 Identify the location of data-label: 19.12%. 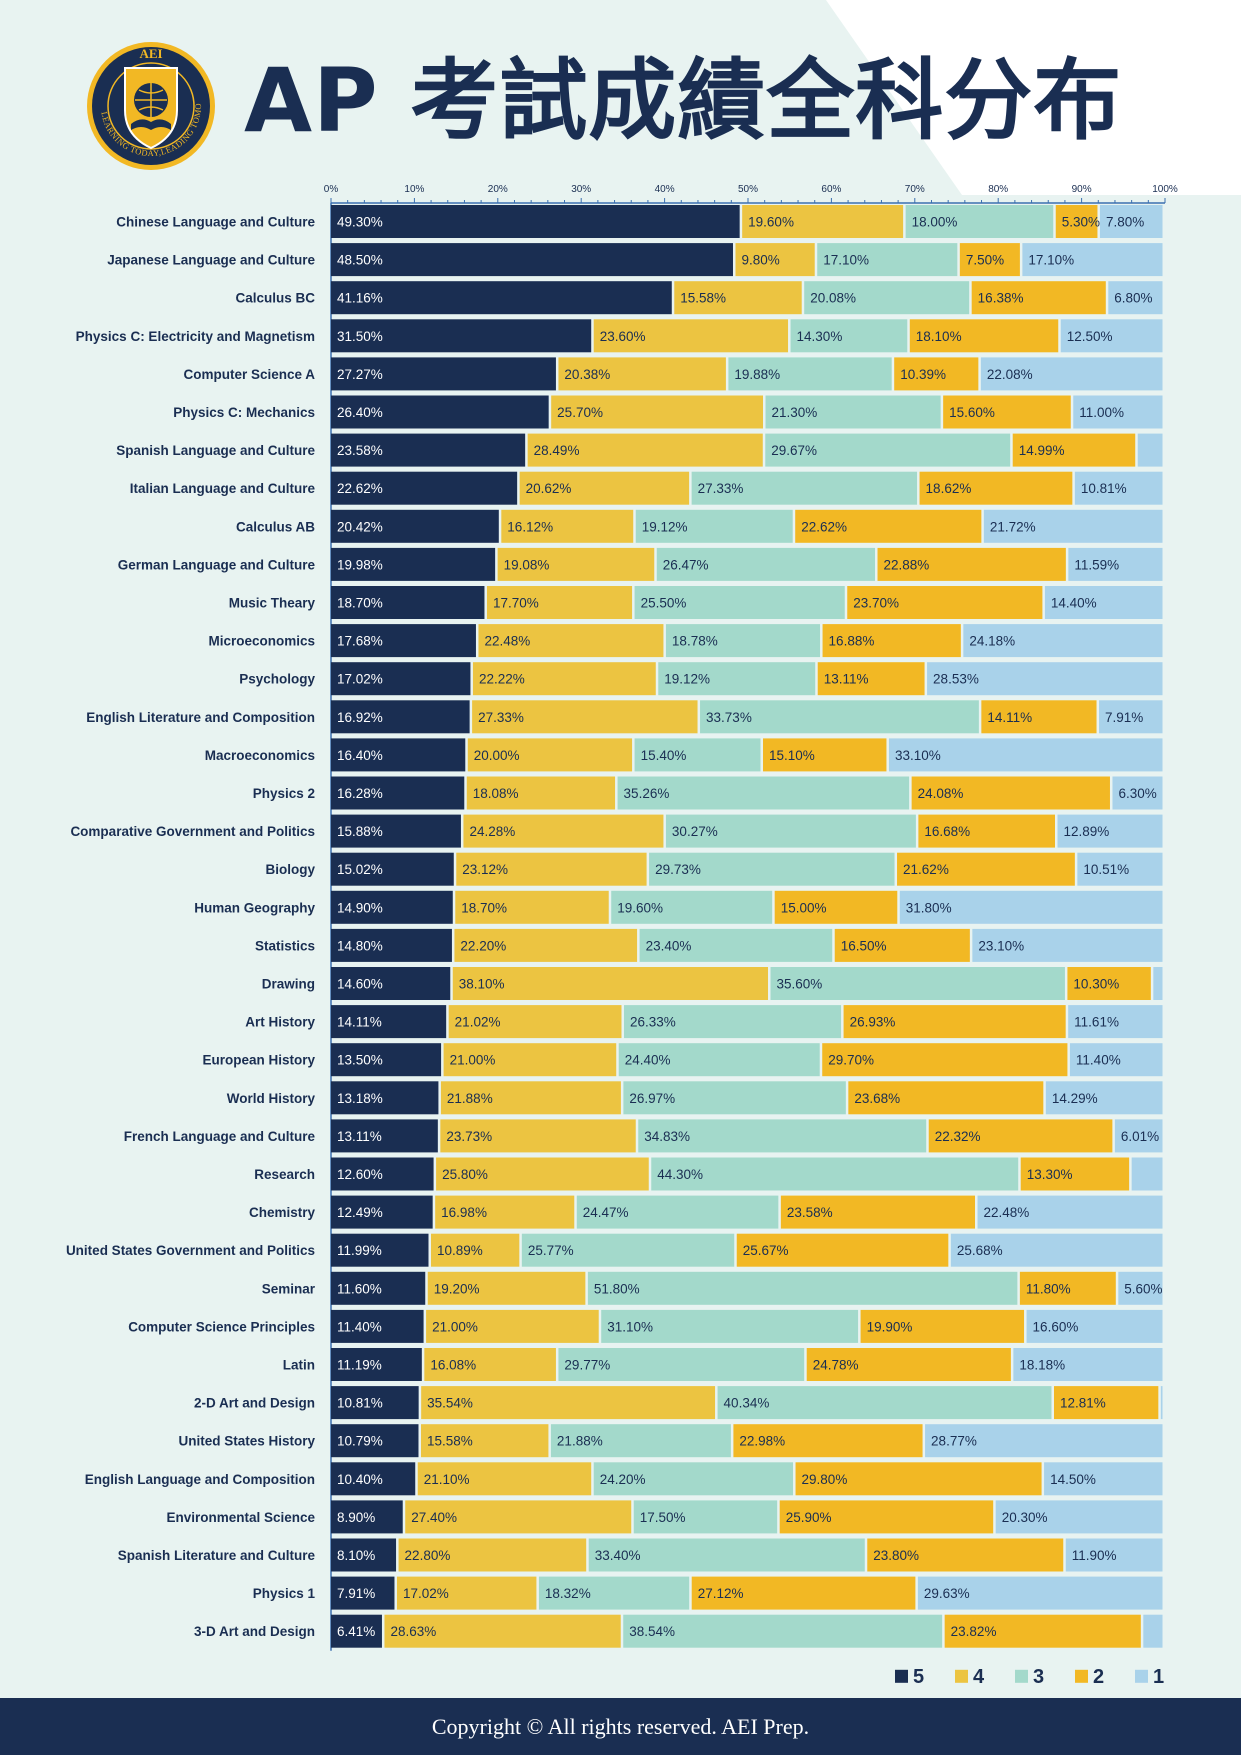
(687, 679).